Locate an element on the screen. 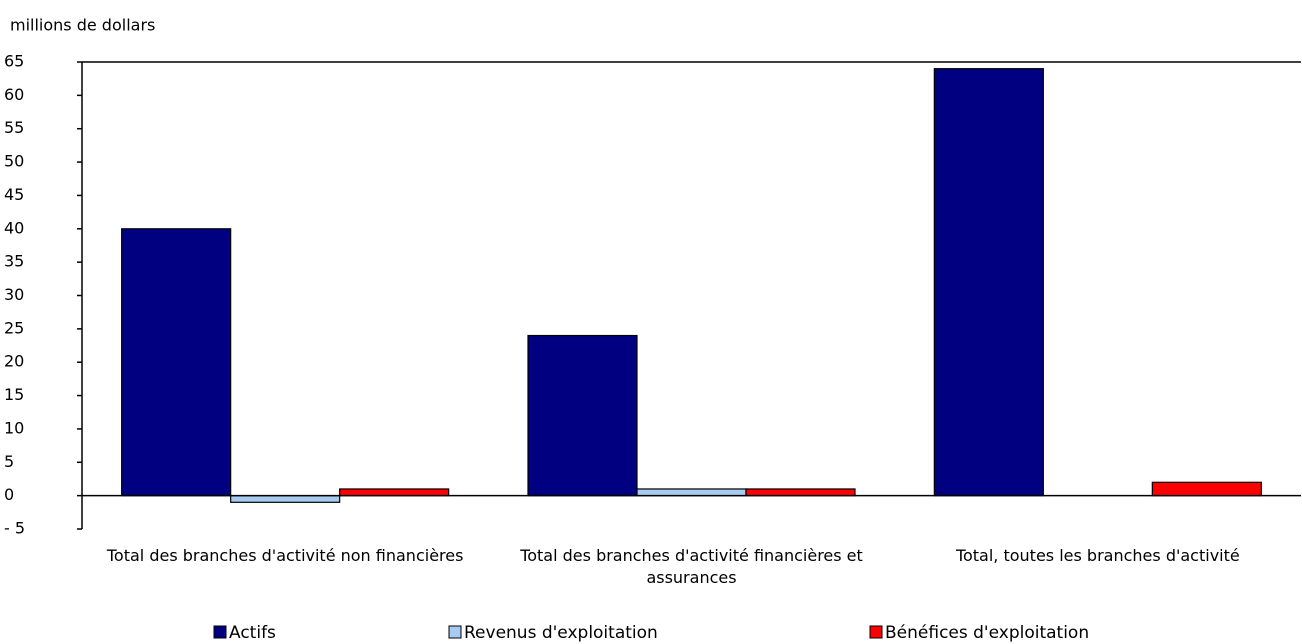 This screenshot has width=1302, height=644. y-tick-label: 55 is located at coordinates (14, 127).